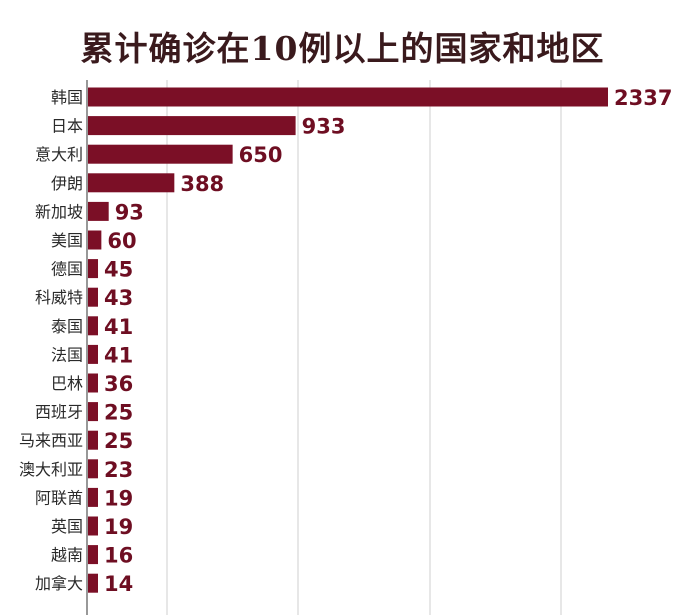  What do you see at coordinates (118, 584) in the screenshot?
I see `value-label: 14` at bounding box center [118, 584].